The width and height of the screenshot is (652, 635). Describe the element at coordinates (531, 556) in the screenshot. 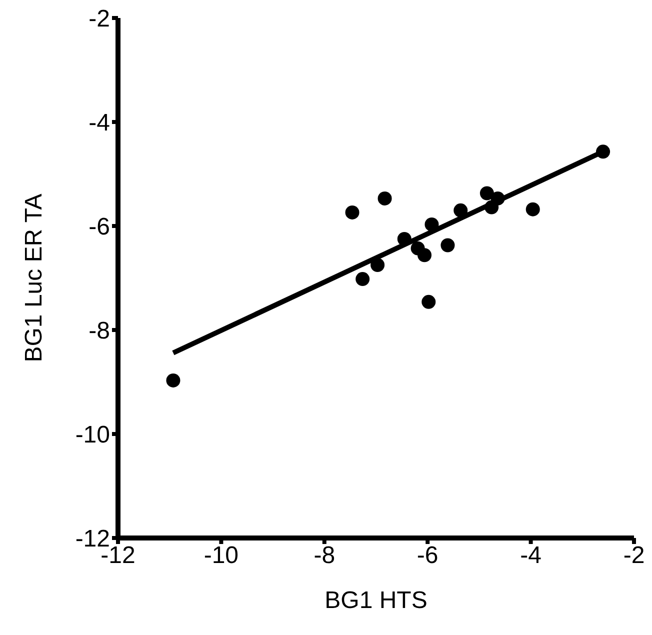

I see `x-tick-label: -4` at that location.